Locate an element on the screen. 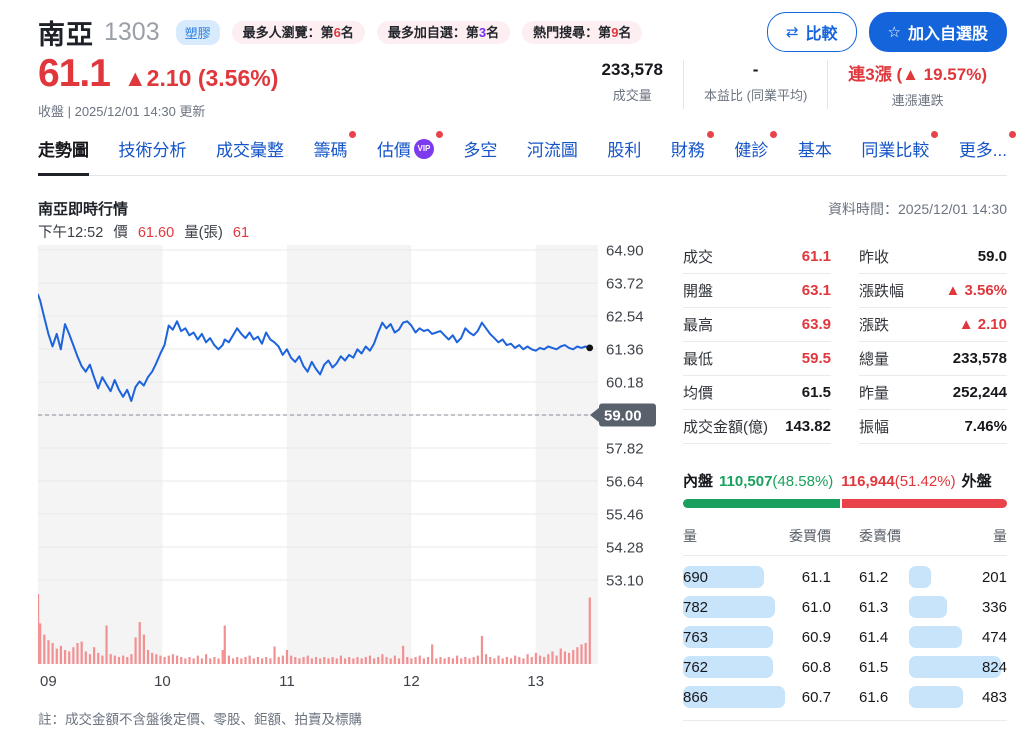 This screenshot has width=1024, height=734. bid-volume: 866 is located at coordinates (696, 697).